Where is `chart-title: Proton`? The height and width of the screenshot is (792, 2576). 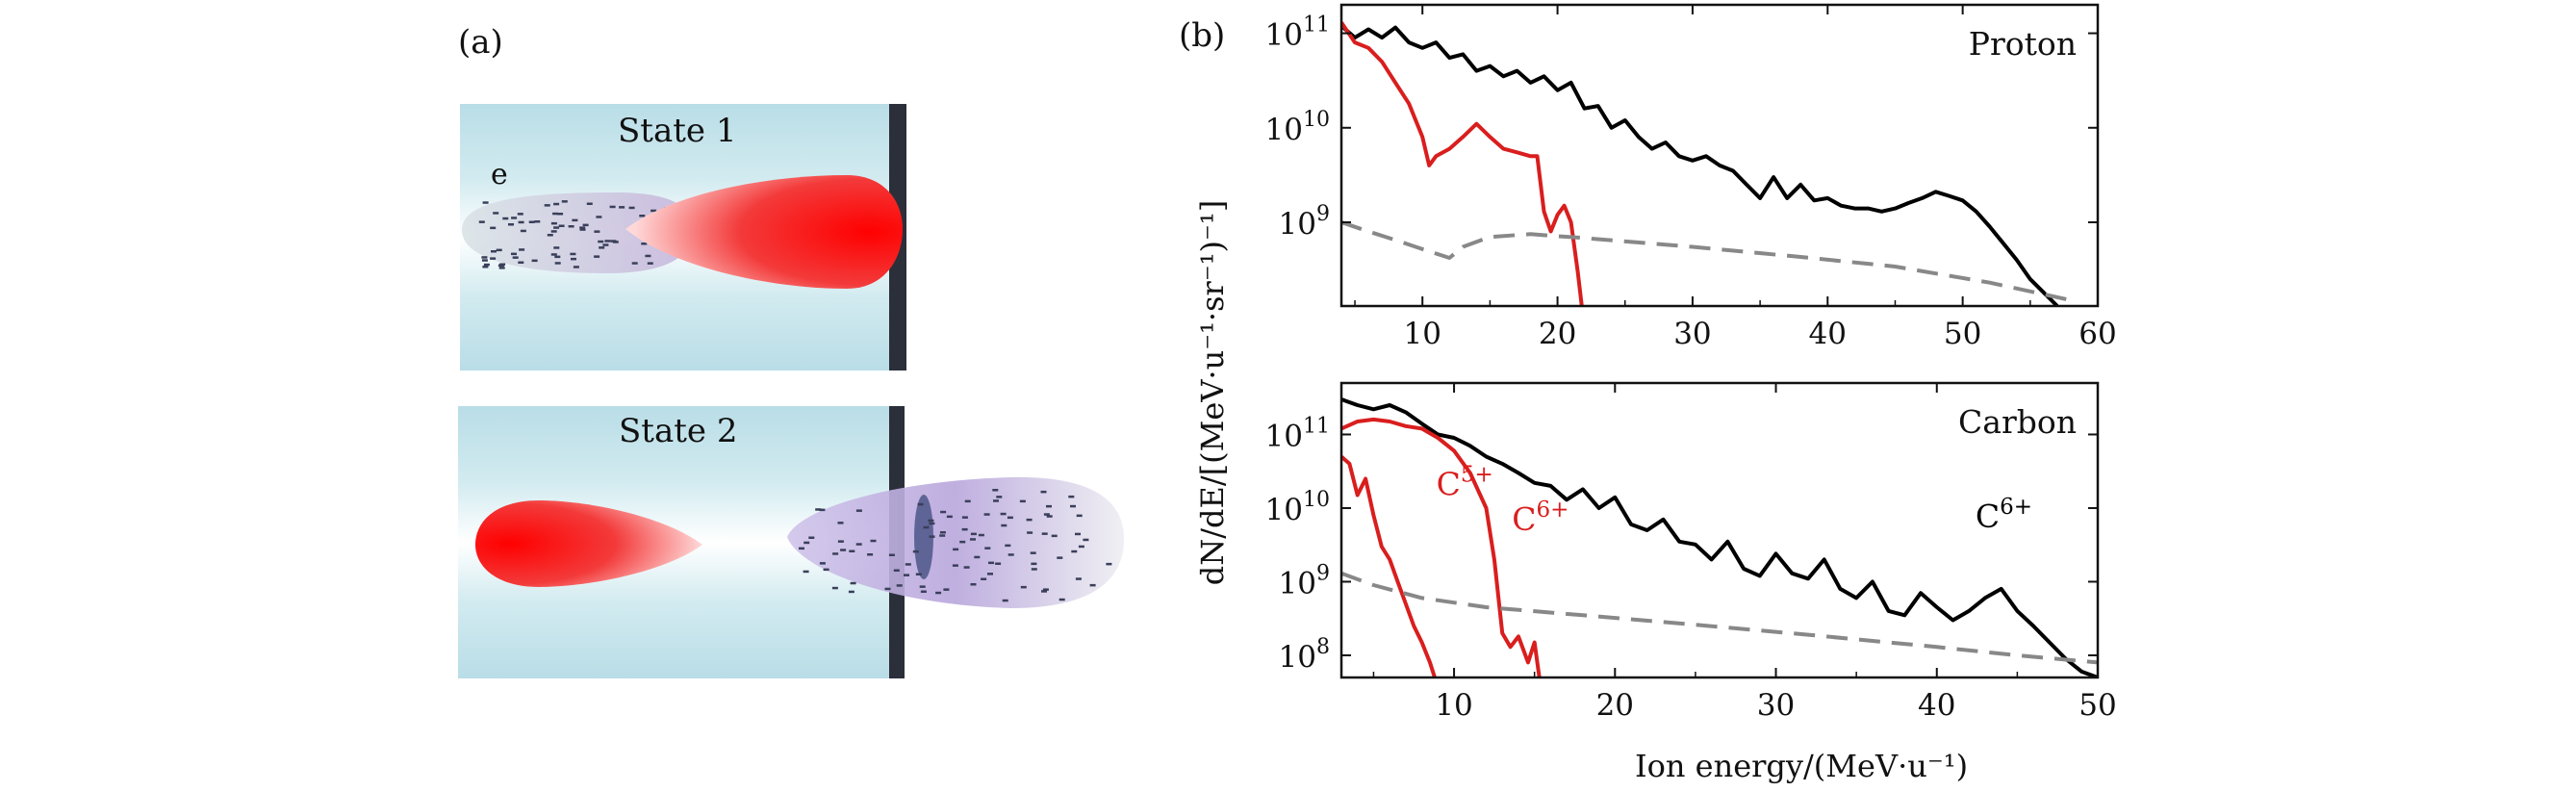
chart-title: Proton is located at coordinates (2023, 44).